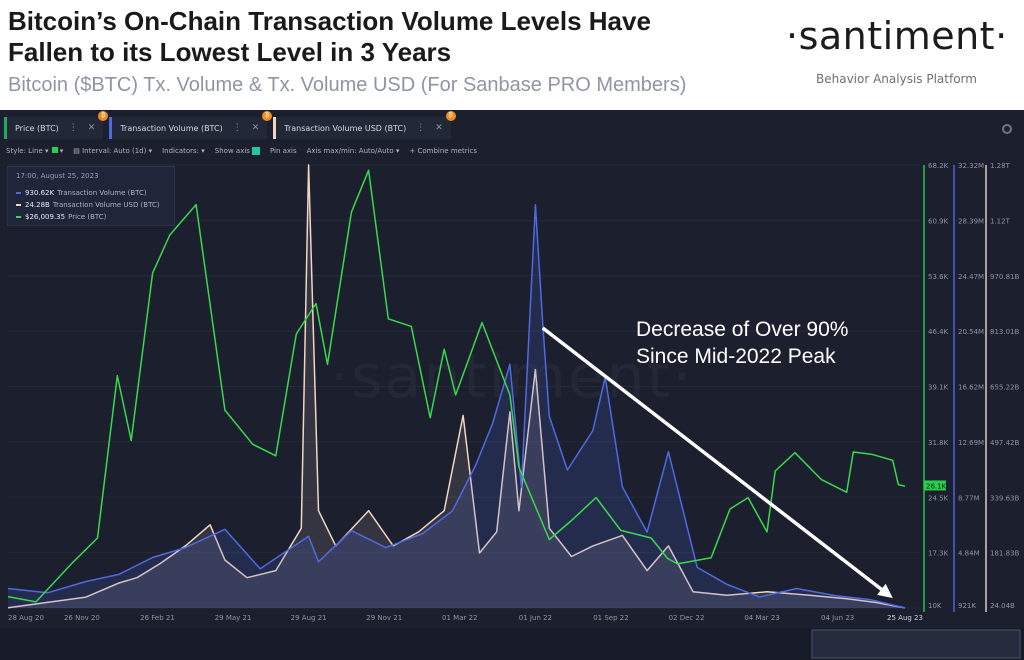  I want to click on tab-price: Price (BTC) ⋮ ✕ ₿, so click(56, 125).